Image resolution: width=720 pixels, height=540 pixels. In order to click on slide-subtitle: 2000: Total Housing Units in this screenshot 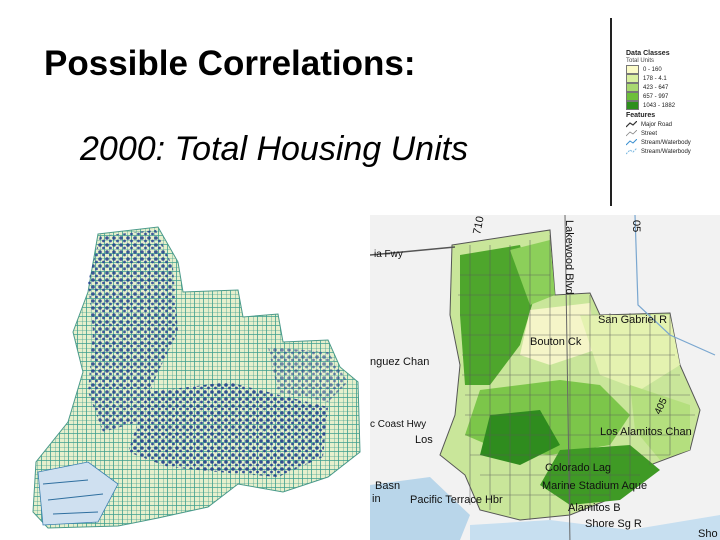, I will do `click(274, 149)`.